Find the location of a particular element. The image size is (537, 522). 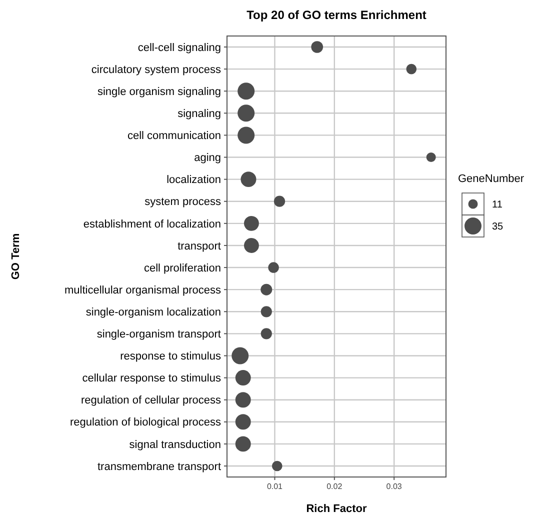

legend-label: 11 is located at coordinates (497, 205).